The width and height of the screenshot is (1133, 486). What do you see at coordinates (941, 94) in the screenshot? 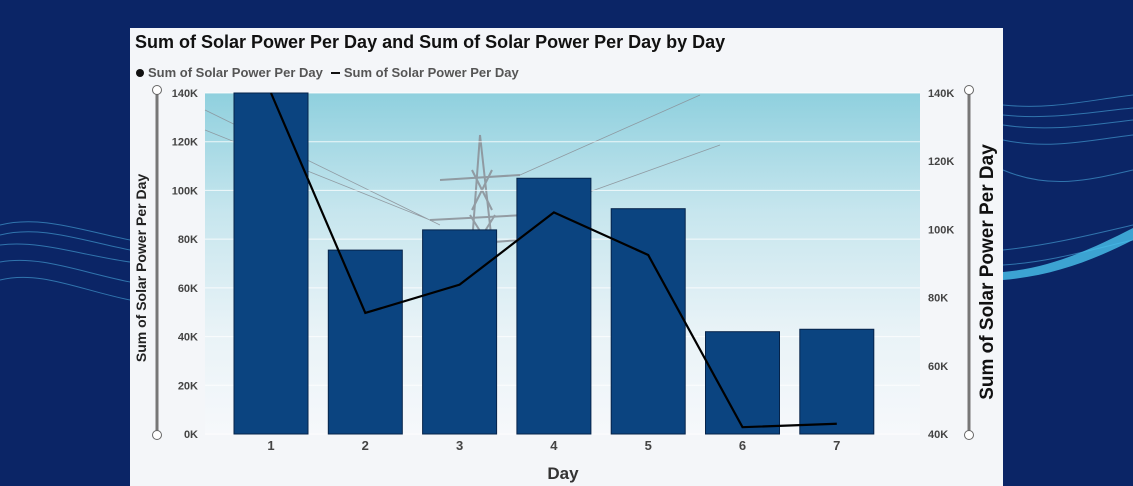
I see `y-right-tick-label: 140K` at bounding box center [941, 94].